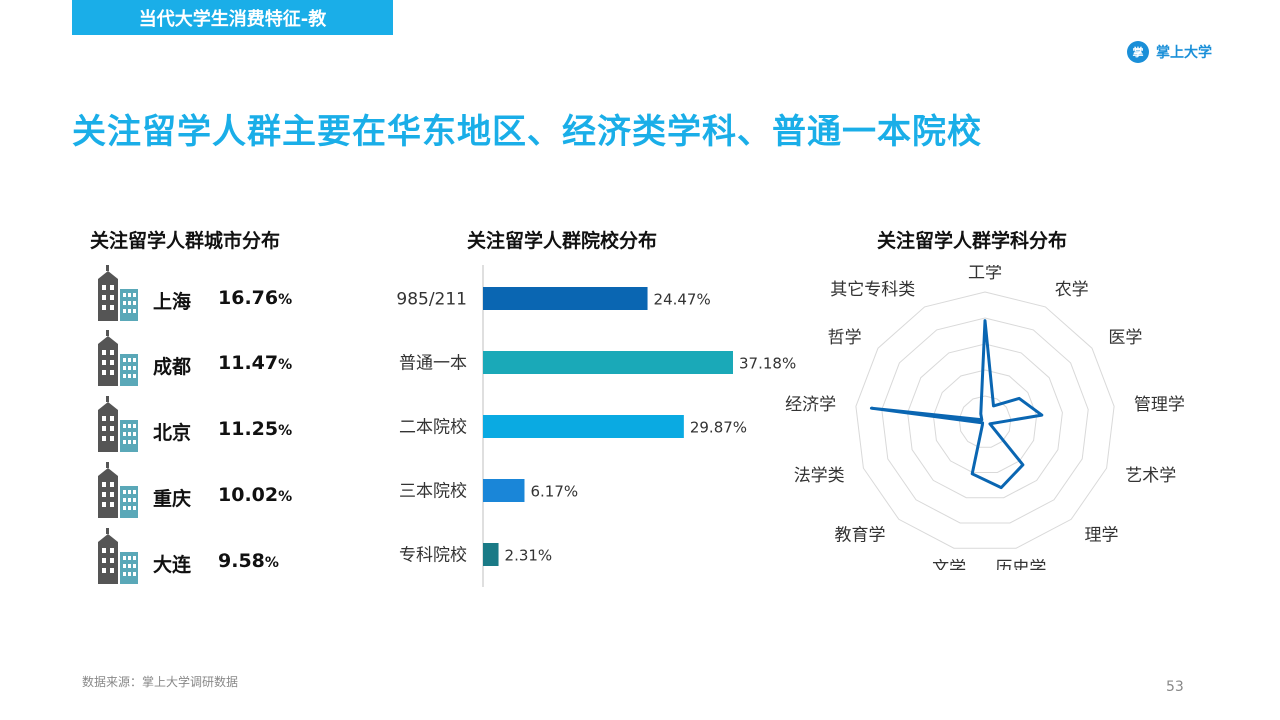 The image size is (1280, 720). I want to click on city-item: 成都 11.47%, so click(206, 358).